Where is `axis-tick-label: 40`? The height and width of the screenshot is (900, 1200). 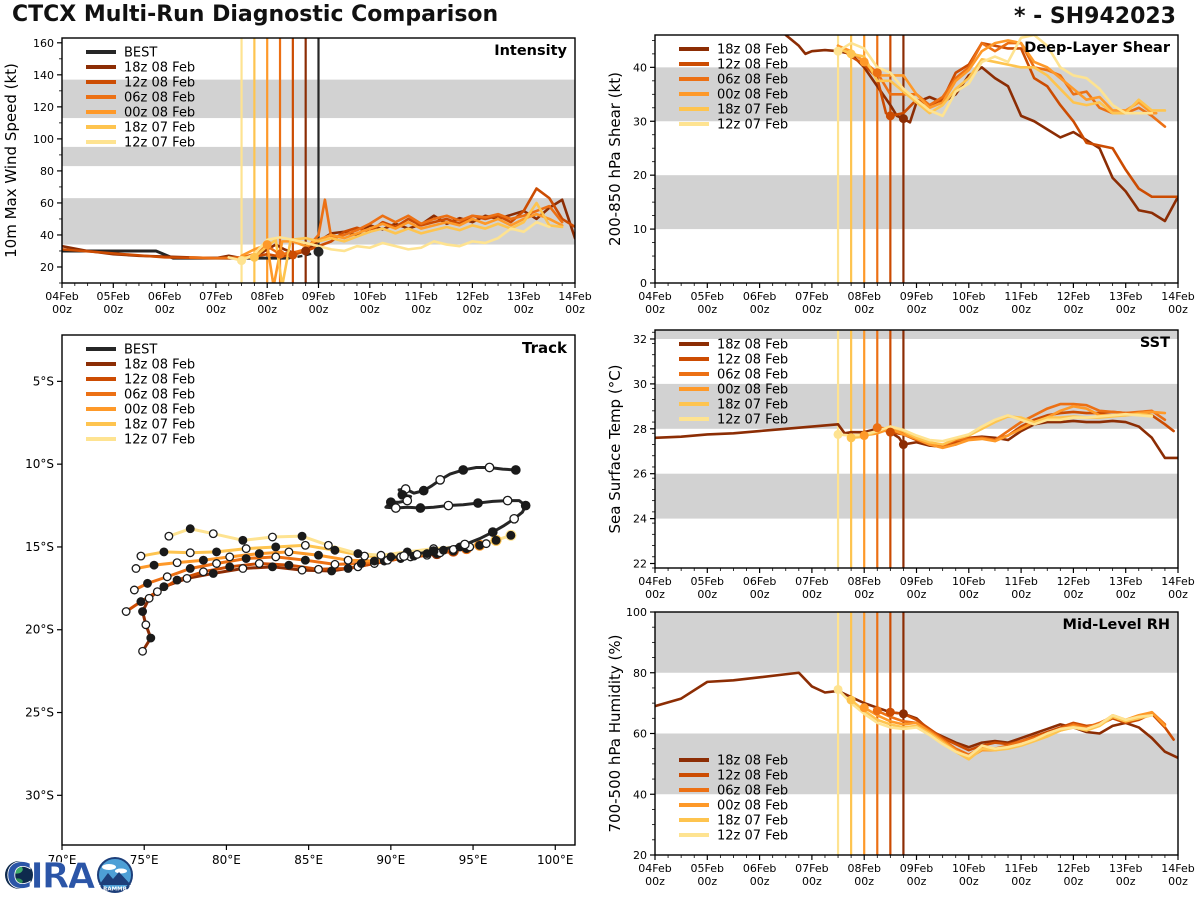
axis-tick-label: 40 is located at coordinates (640, 794).